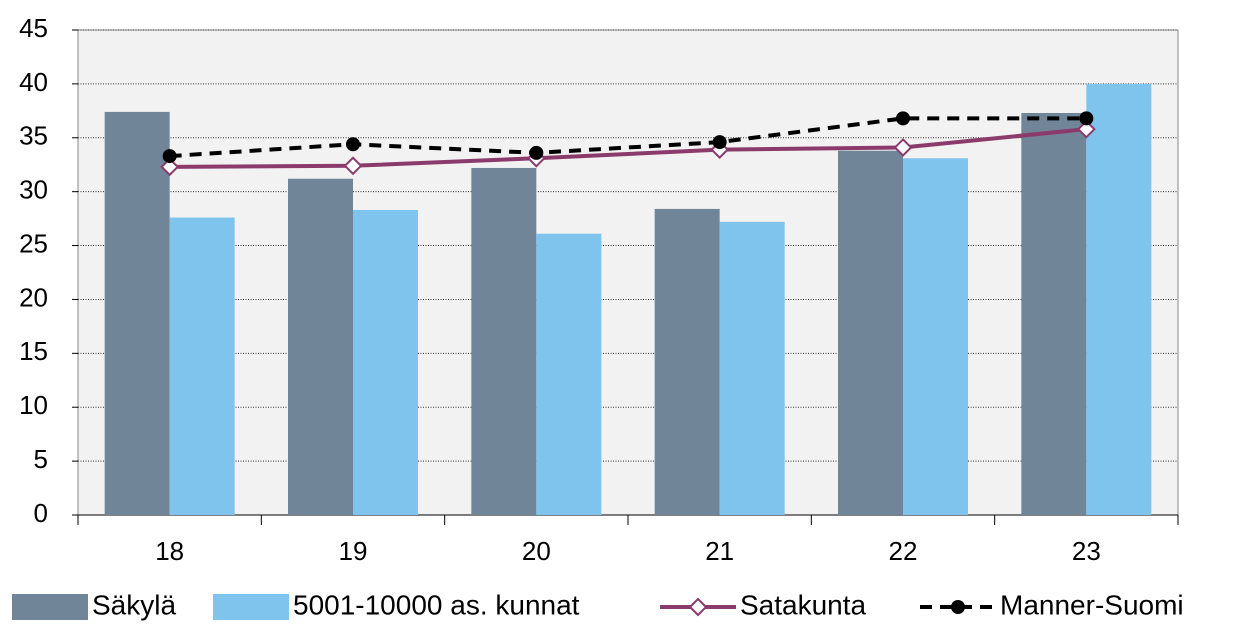 The height and width of the screenshot is (631, 1236). What do you see at coordinates (1086, 551) in the screenshot?
I see `x-tick-label: 23` at bounding box center [1086, 551].